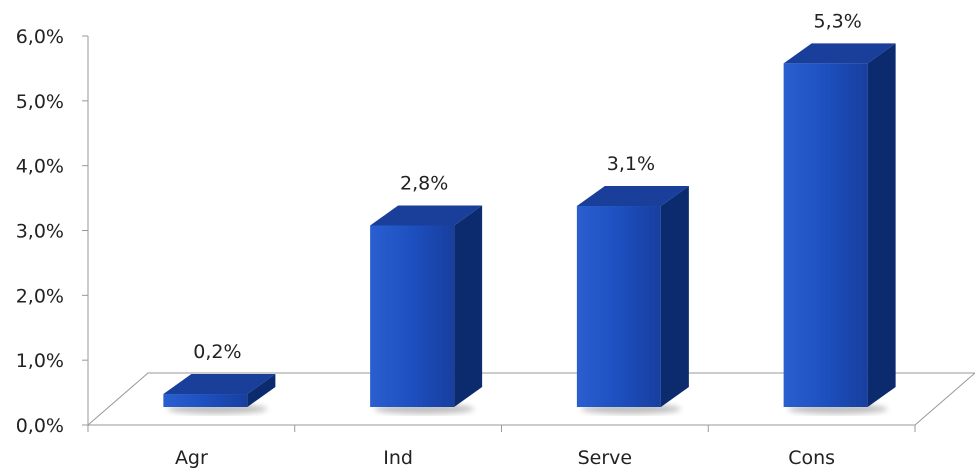  Describe the element at coordinates (217, 352) in the screenshot. I see `data-label: 0,2%` at that location.